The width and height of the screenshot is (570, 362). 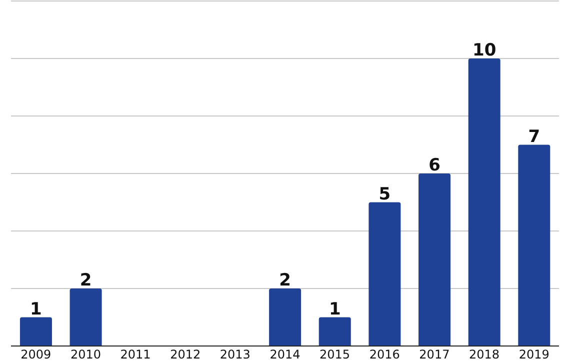 What do you see at coordinates (434, 355) in the screenshot?
I see `x-tick-label: 2017` at bounding box center [434, 355].